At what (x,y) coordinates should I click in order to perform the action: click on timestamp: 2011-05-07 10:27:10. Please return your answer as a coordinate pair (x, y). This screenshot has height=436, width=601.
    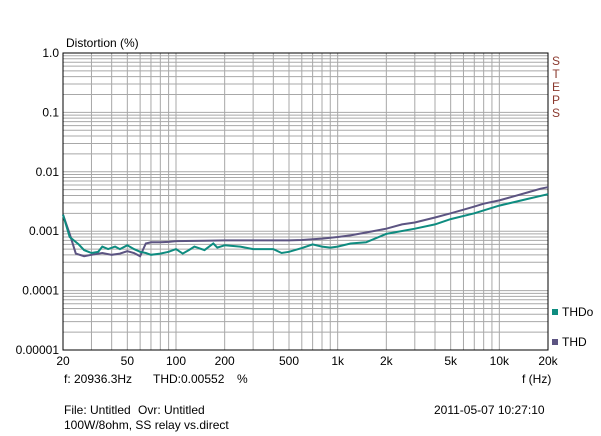
    Looking at the image, I should click on (489, 410).